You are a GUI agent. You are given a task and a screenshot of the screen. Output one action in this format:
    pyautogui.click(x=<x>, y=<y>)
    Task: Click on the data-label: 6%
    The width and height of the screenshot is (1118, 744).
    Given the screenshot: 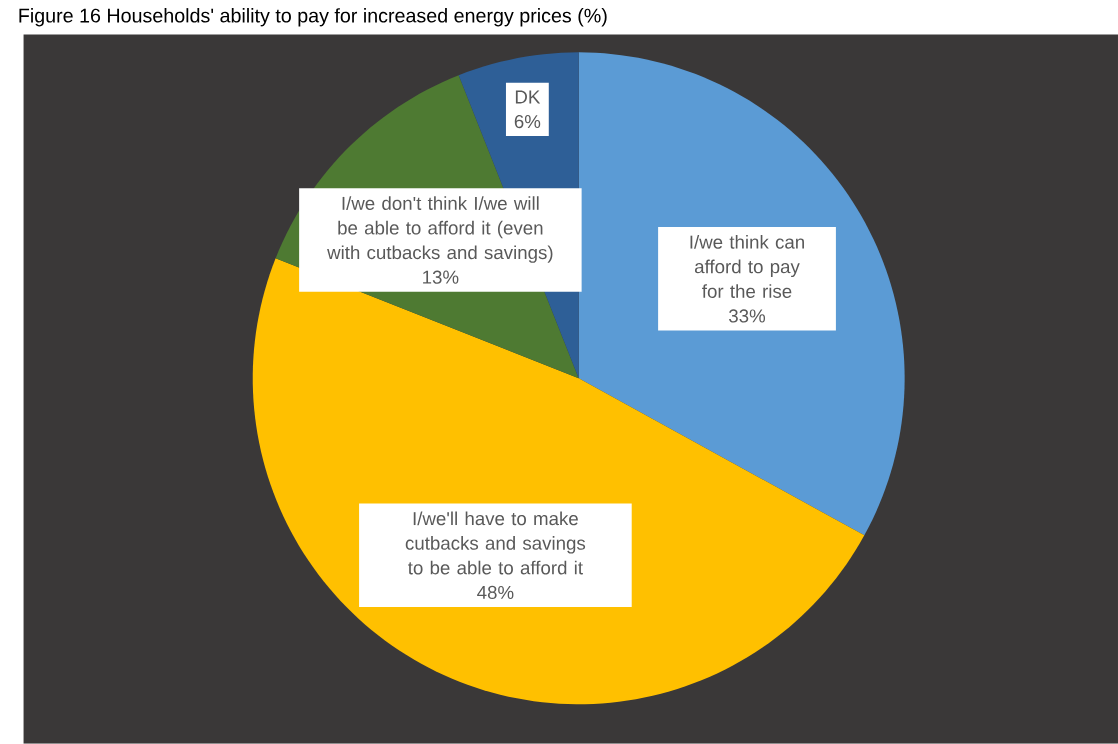 What is the action you would take?
    pyautogui.click(x=527, y=122)
    